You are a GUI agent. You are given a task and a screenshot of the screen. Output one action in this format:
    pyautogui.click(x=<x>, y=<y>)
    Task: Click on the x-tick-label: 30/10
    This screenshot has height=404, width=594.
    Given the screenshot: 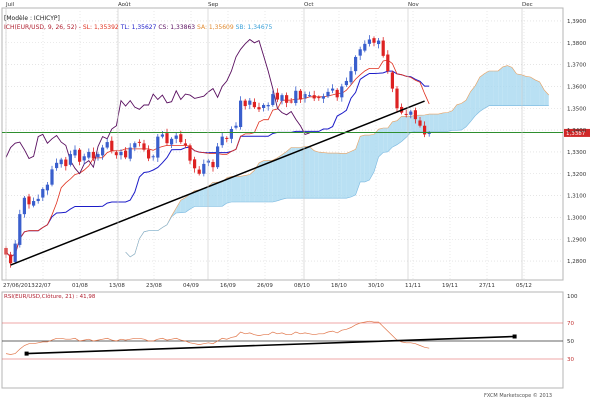 What is the action you would take?
    pyautogui.click(x=376, y=286)
    